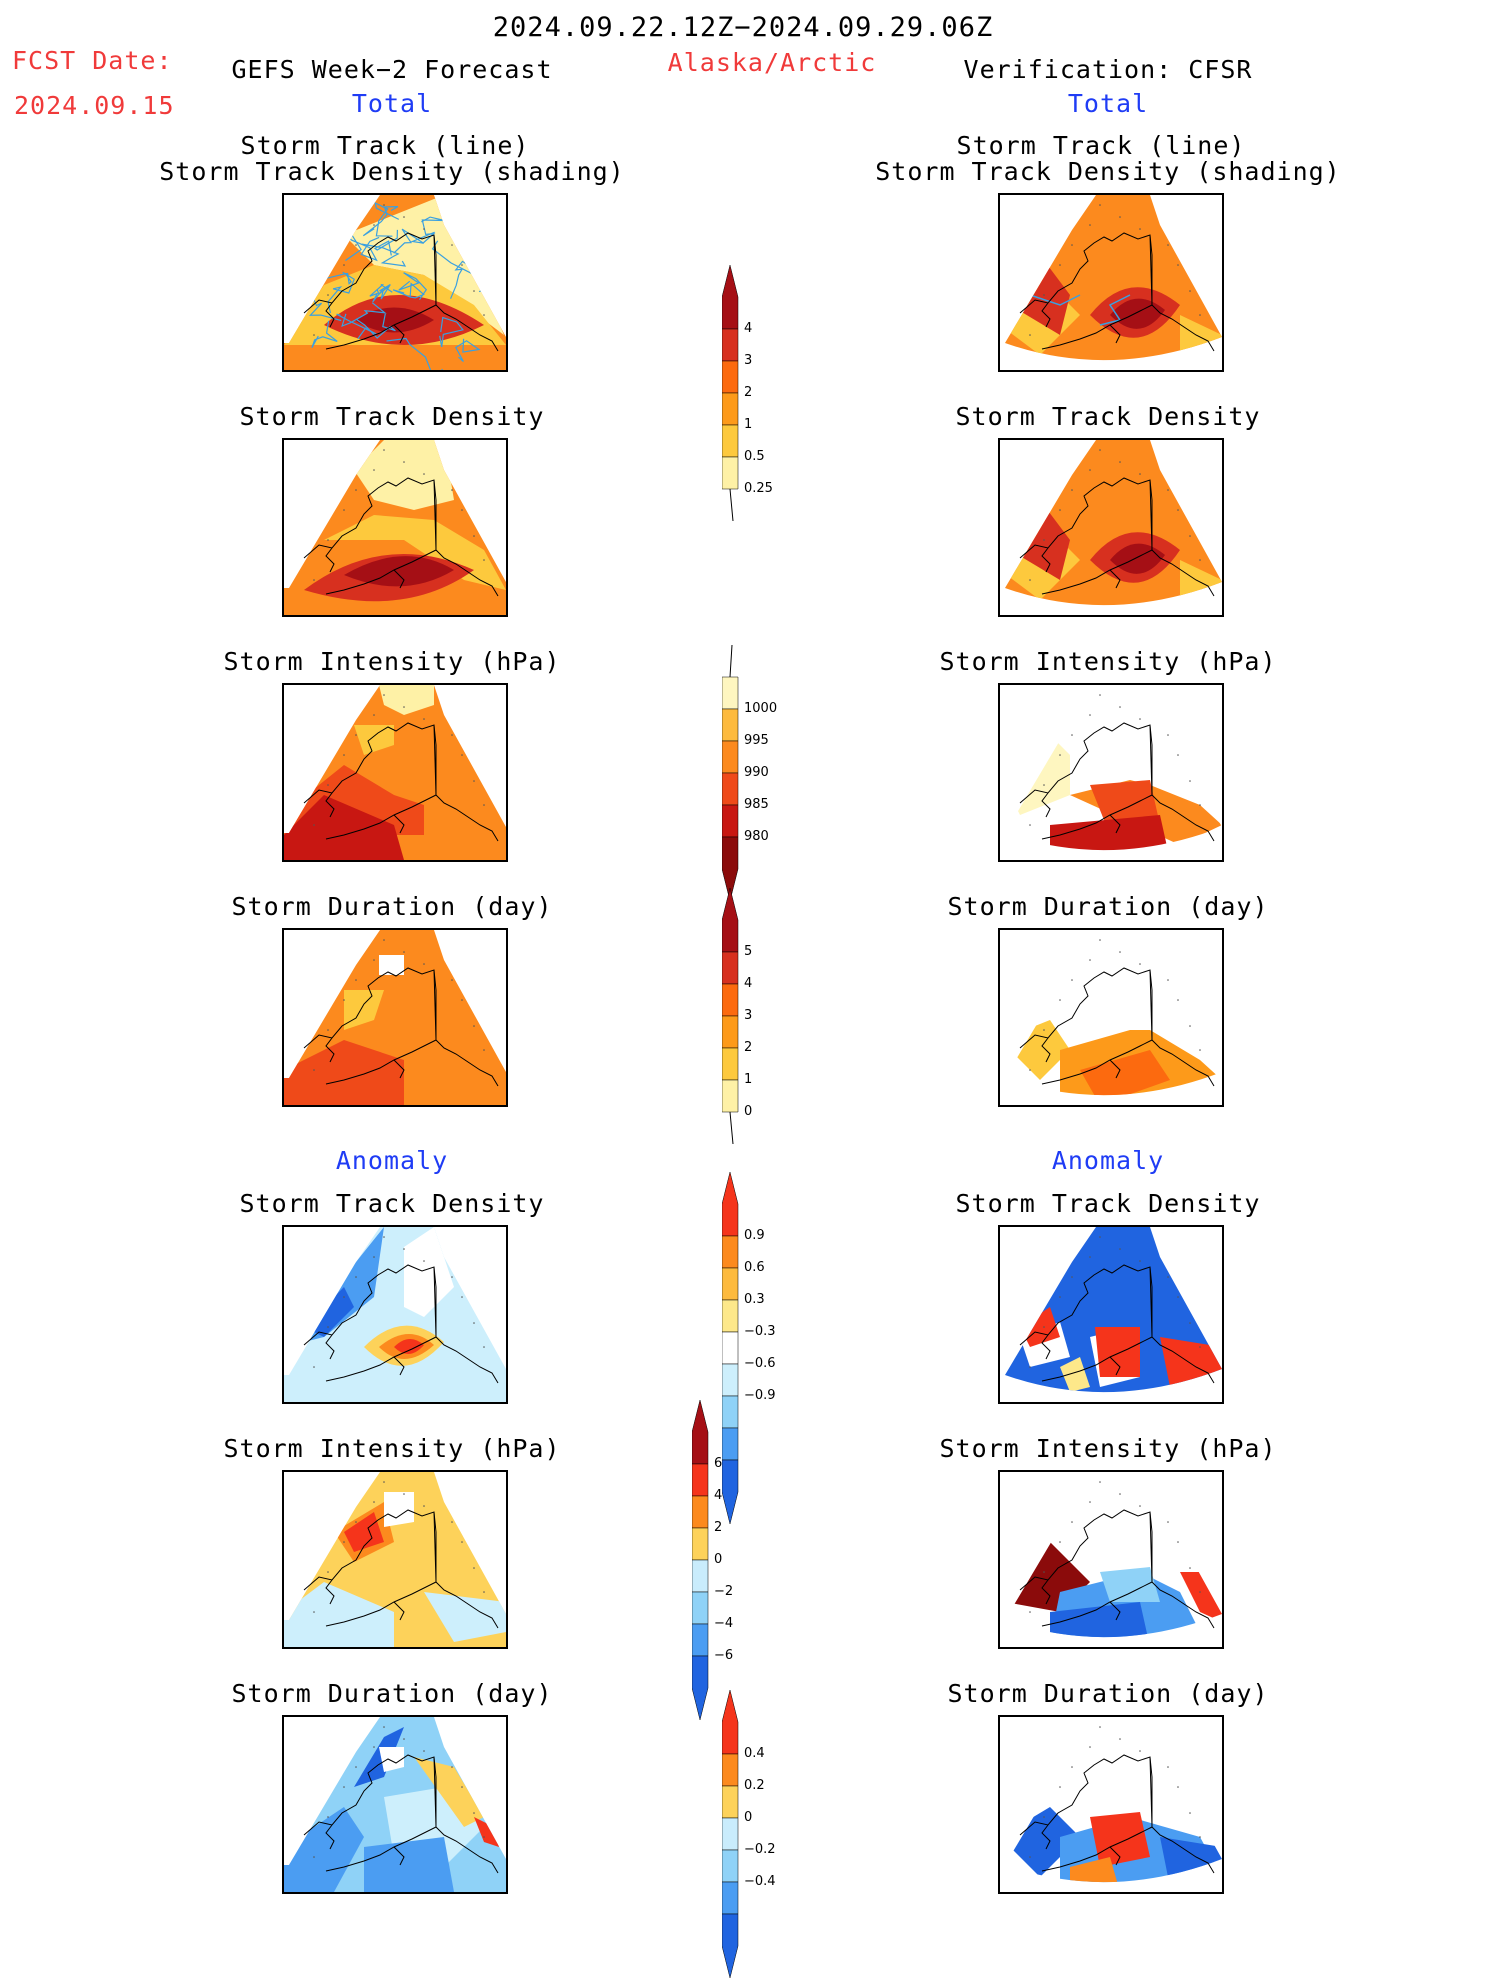  What do you see at coordinates (732, 1560) in the screenshot?
I see `colorbar-intensity-anomaly: 6 4 2 0 −2 −4 −6` at bounding box center [732, 1560].